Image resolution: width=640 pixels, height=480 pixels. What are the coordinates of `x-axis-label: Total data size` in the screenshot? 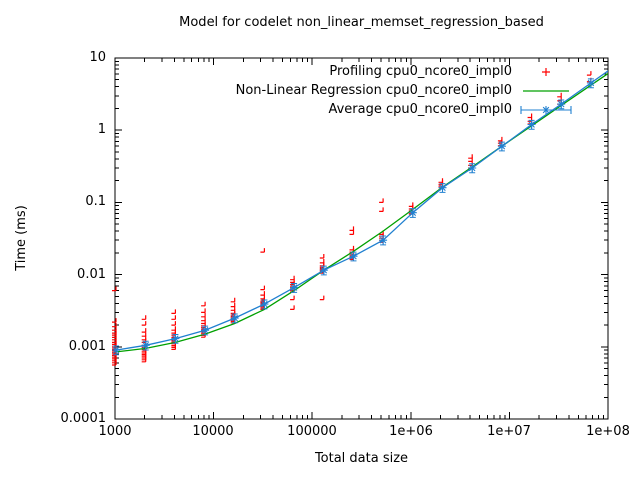 It's located at (361, 458).